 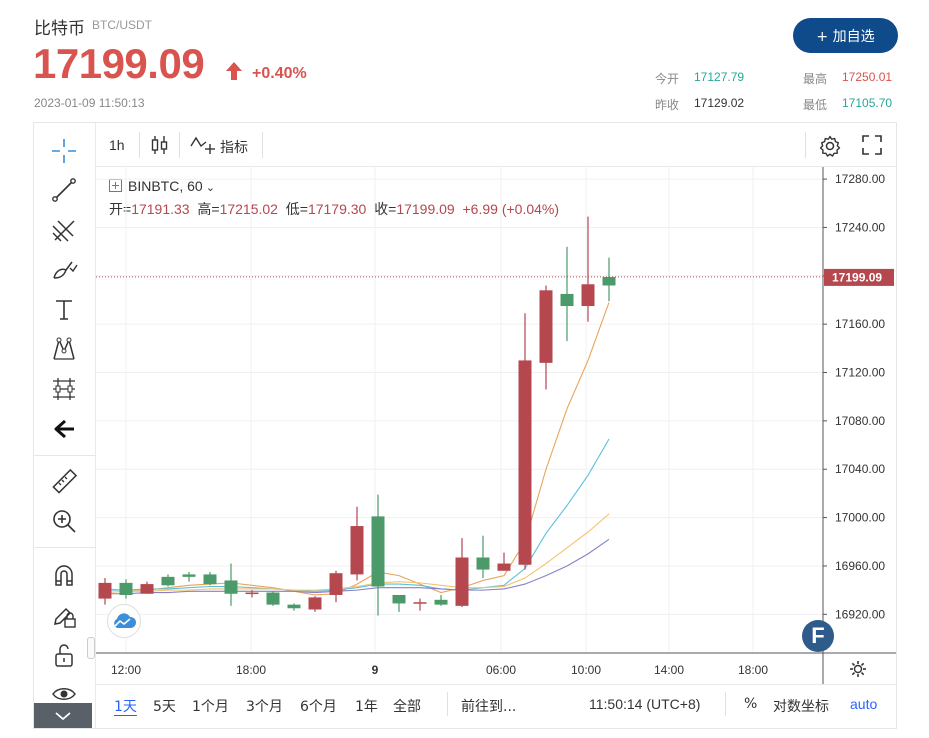 I want to click on chart-toolbar, so click(x=496, y=145).